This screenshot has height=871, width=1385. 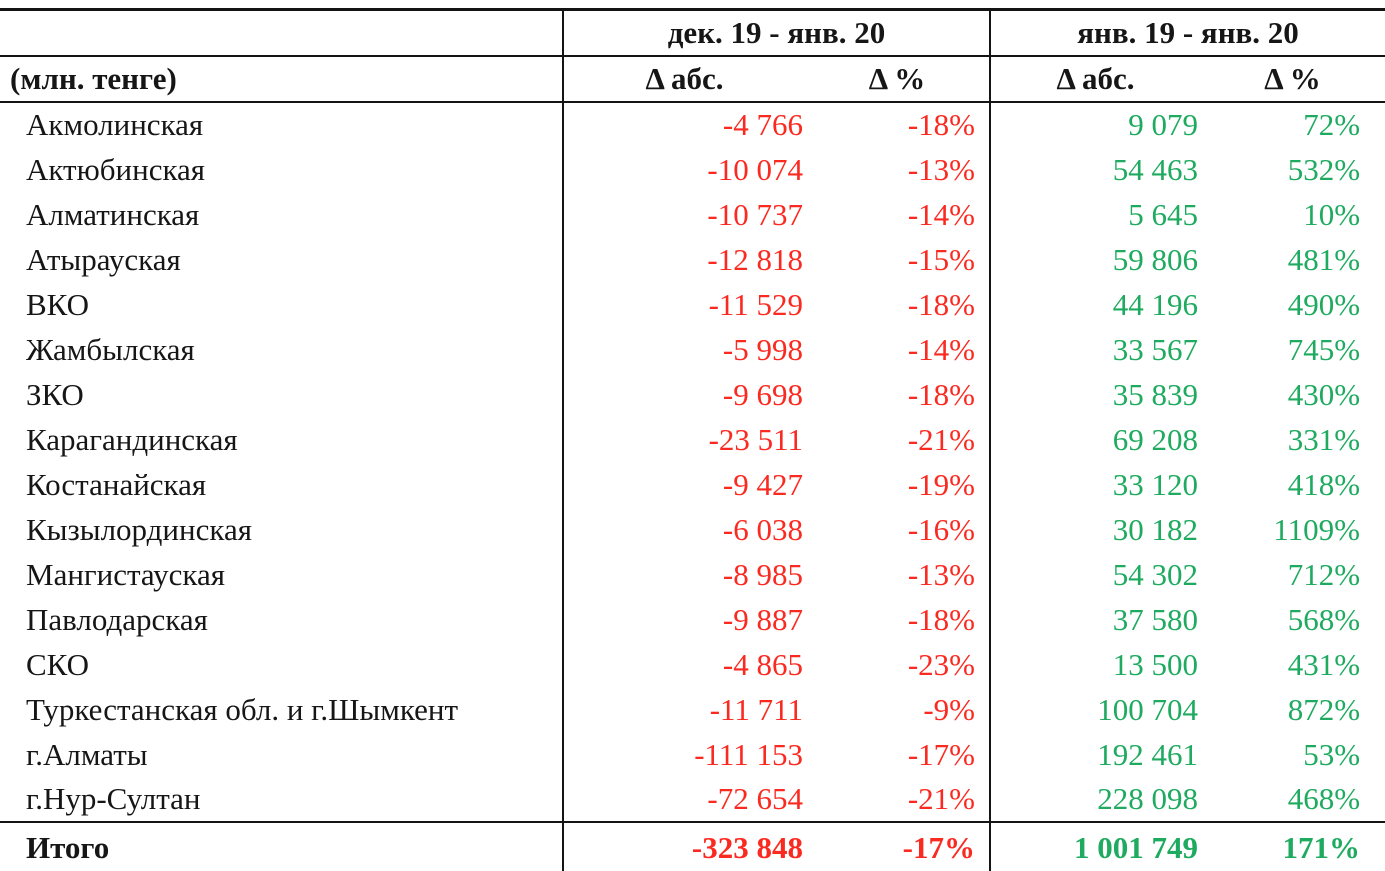 I want to click on dec-jan-abs-cell: -4 766, so click(x=683, y=124).